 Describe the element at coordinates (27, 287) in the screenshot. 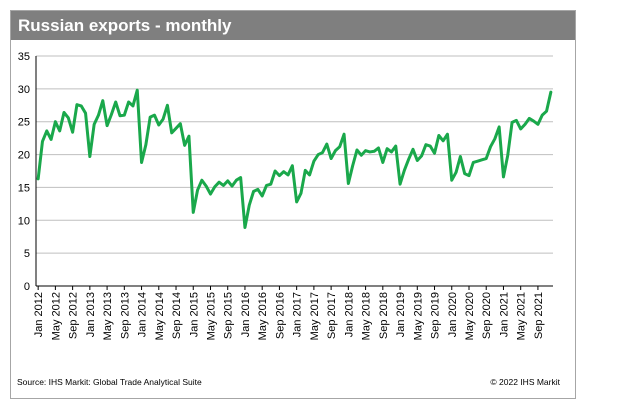

I see `y-tick-label: 0` at that location.